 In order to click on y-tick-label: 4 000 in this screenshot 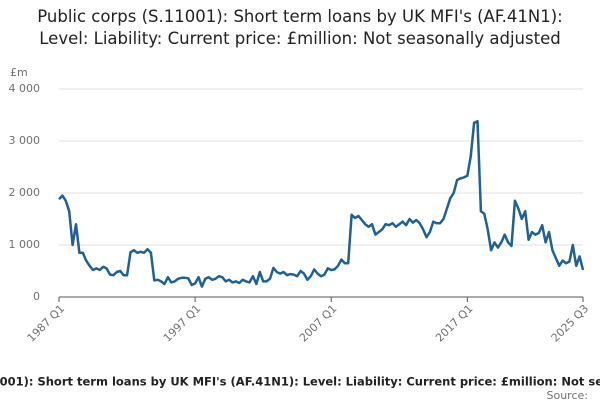, I will do `click(25, 88)`.